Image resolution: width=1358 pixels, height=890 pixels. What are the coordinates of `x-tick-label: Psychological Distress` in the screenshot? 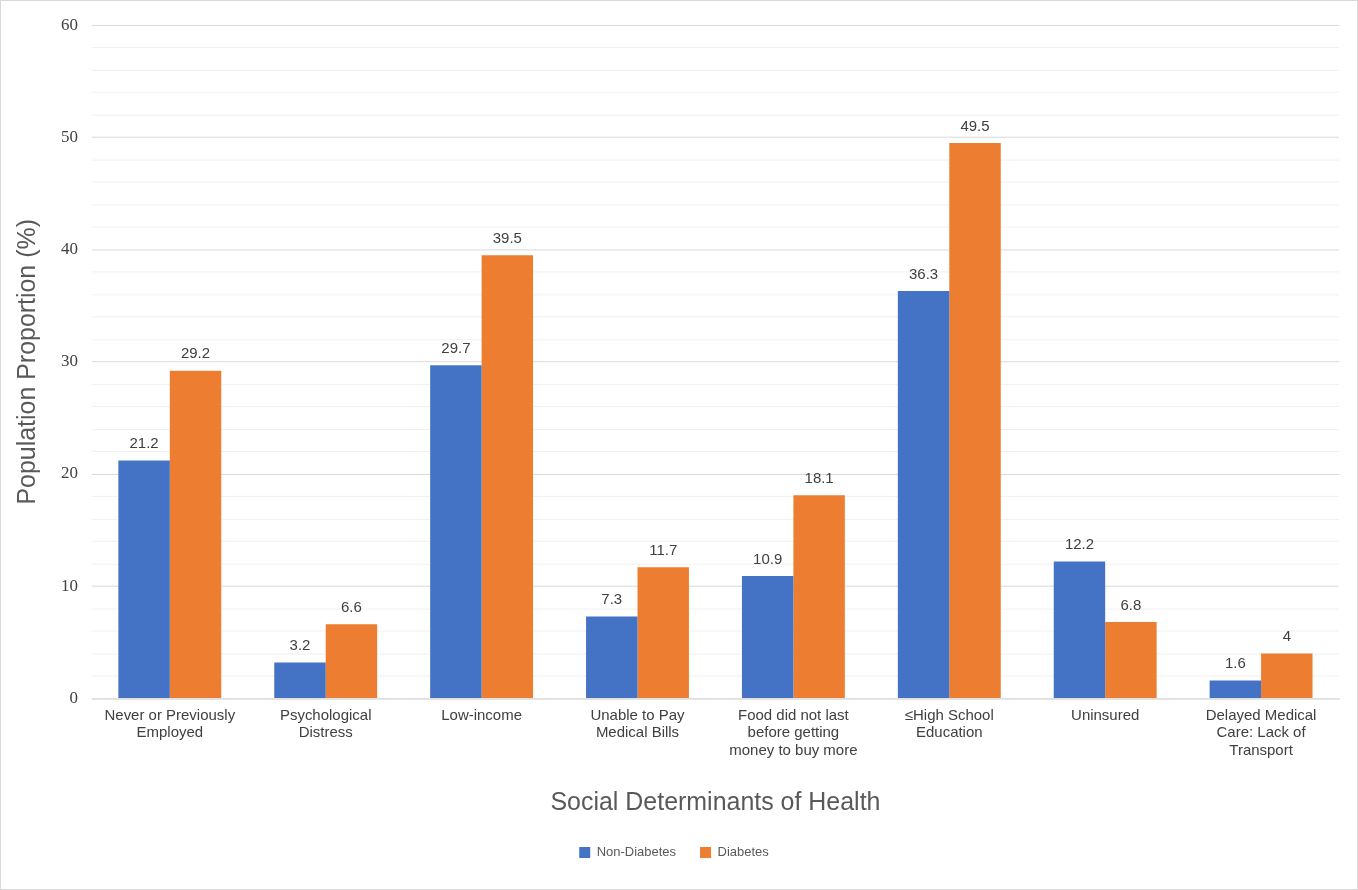 It's located at (325, 723).